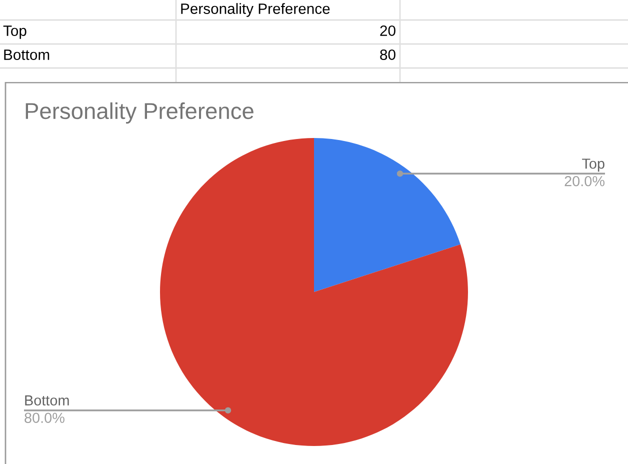 This screenshot has width=628, height=464. I want to click on slice-label: Top, so click(593, 165).